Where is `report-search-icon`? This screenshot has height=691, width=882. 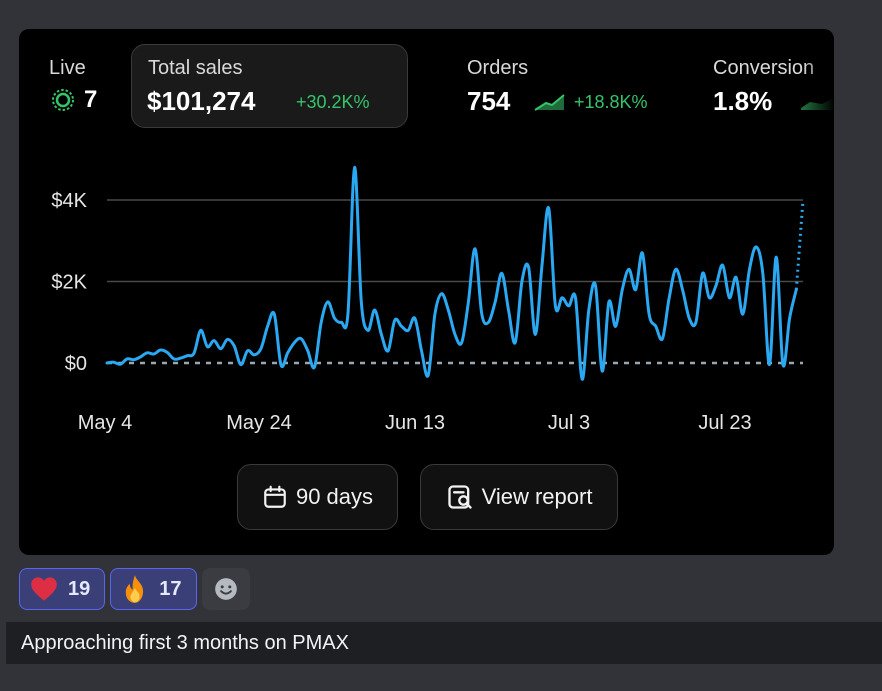 report-search-icon is located at coordinates (459, 497).